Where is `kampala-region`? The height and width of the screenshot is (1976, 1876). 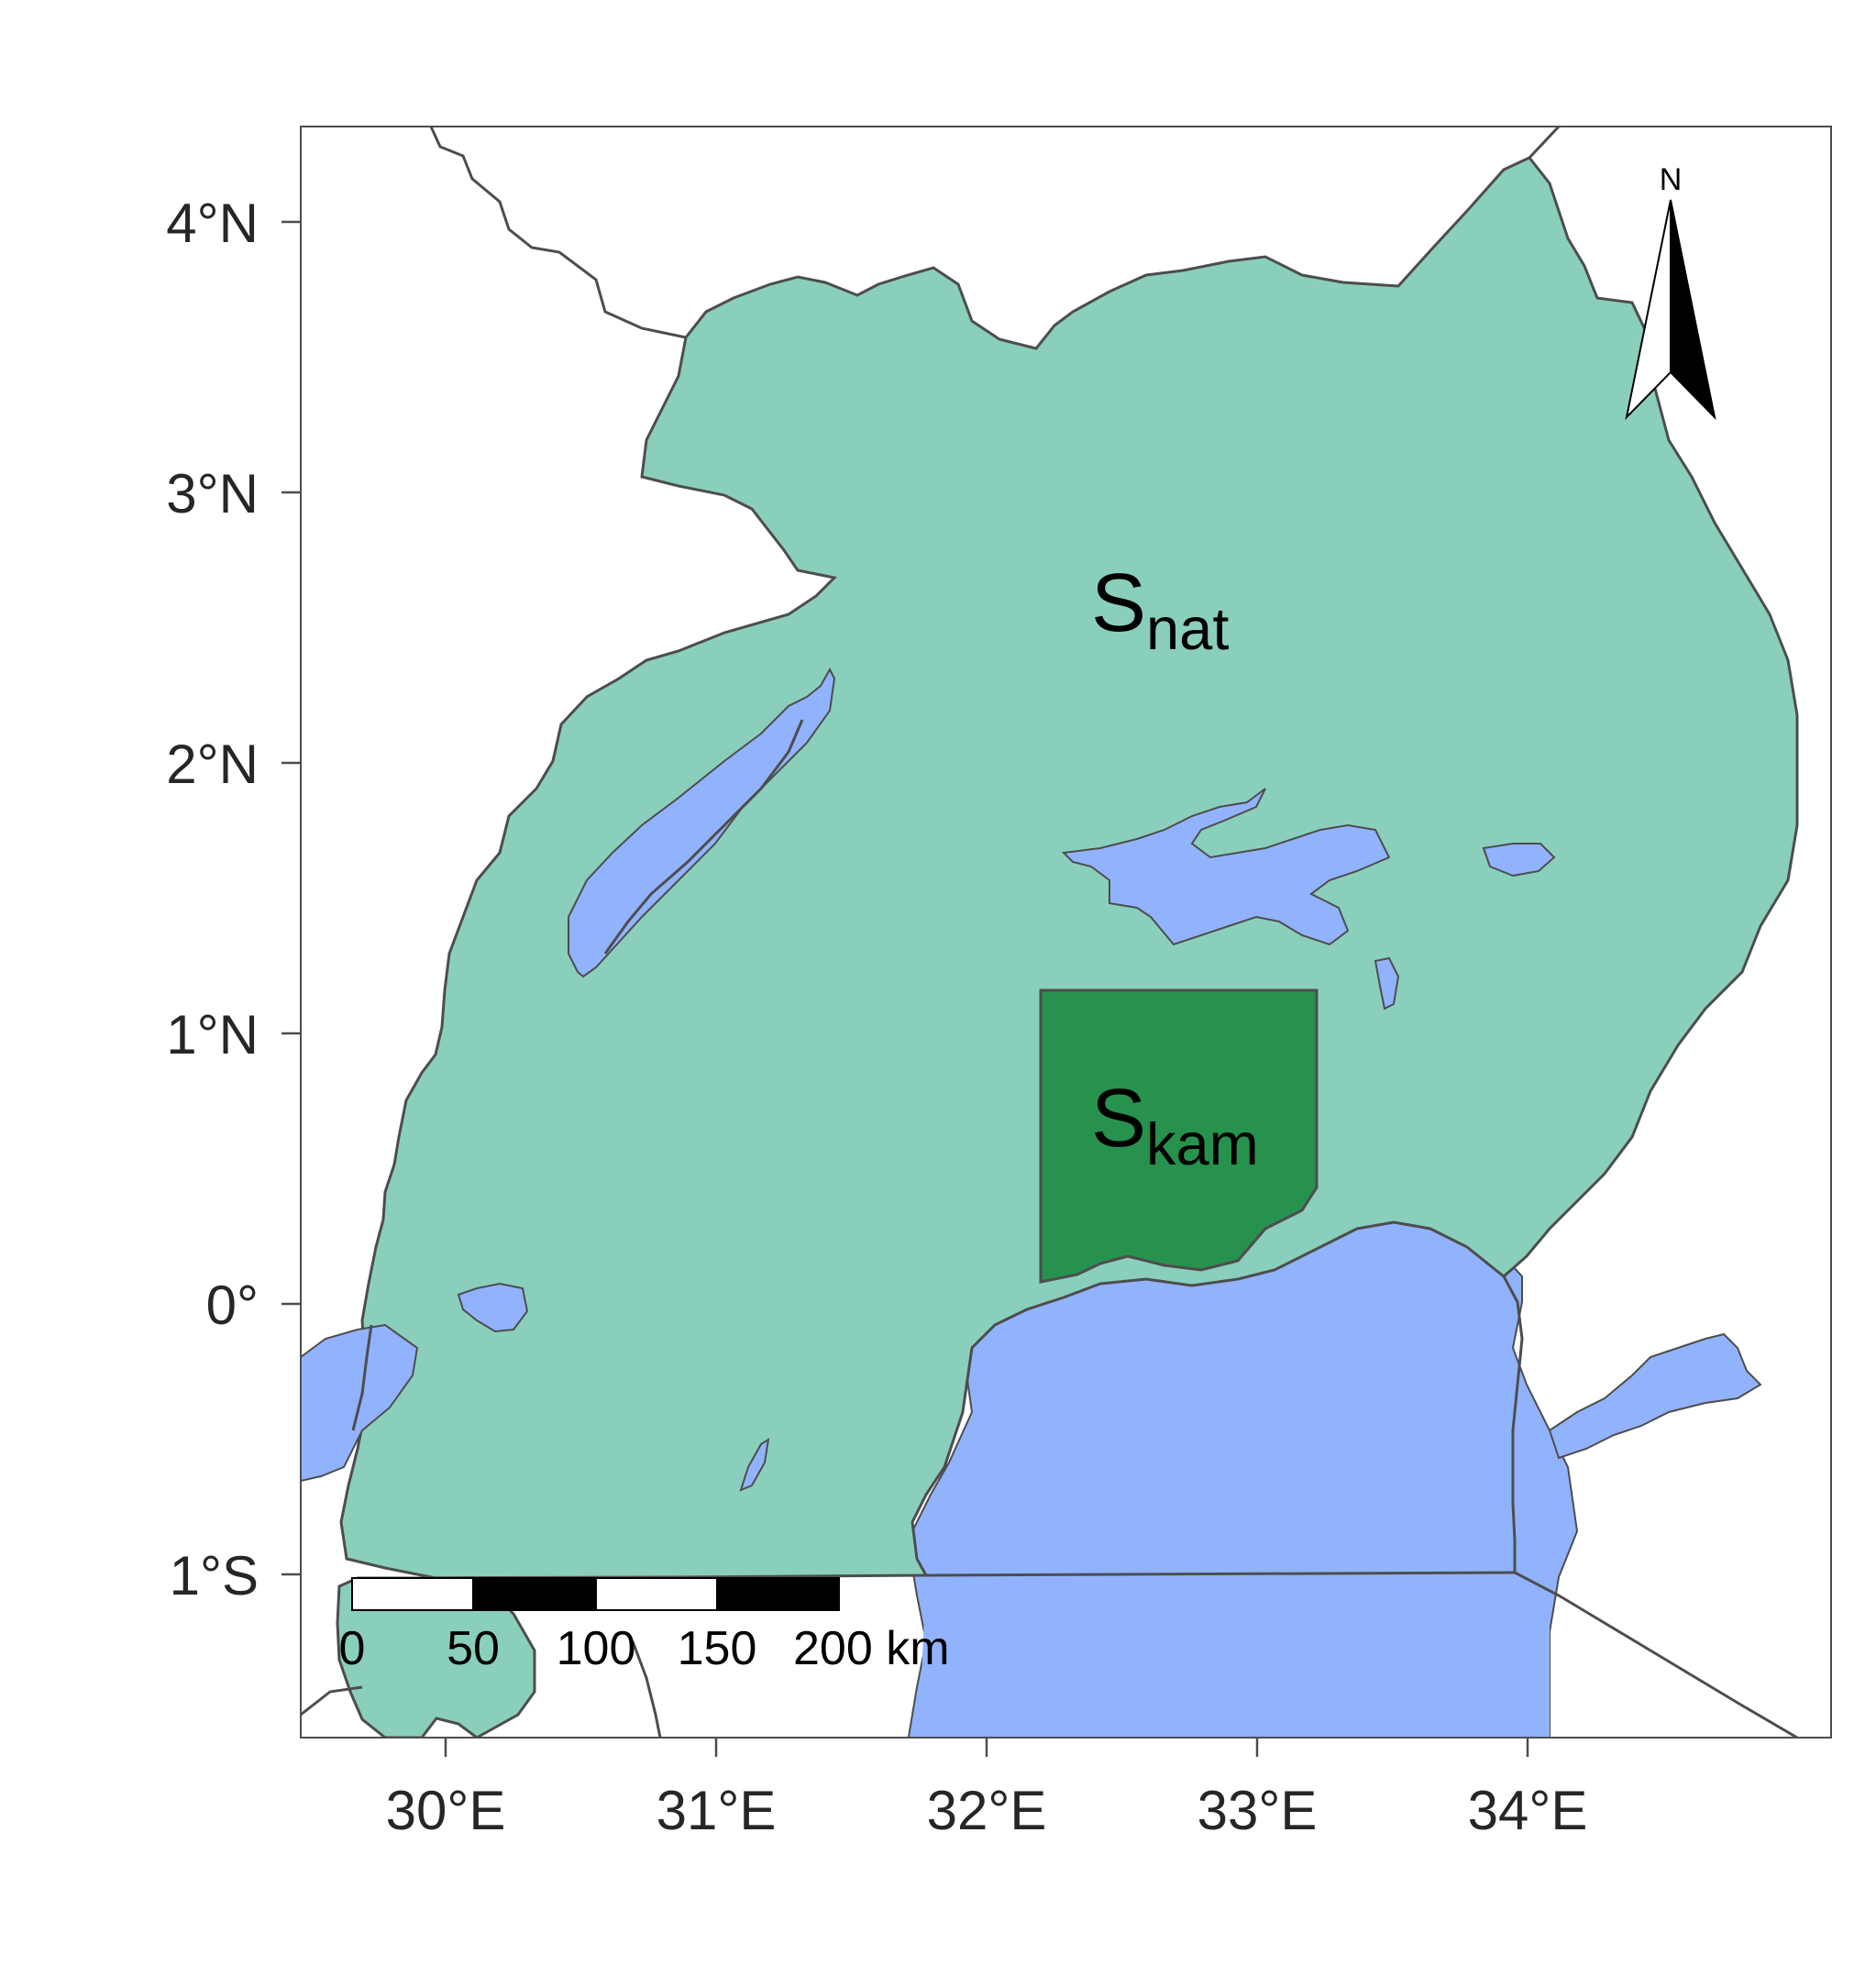
kampala-region is located at coordinates (1179, 1136).